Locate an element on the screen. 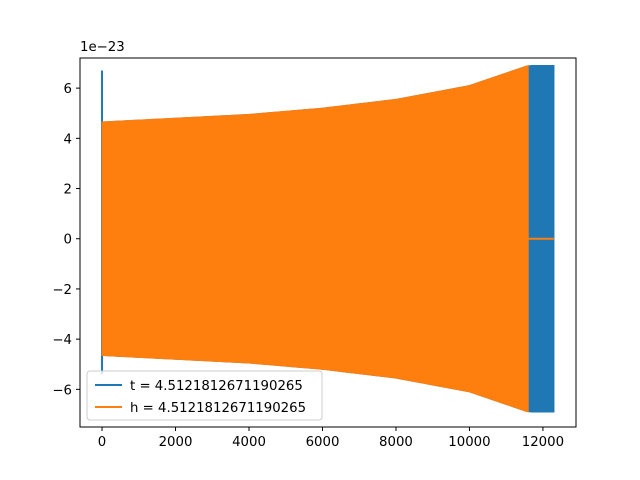 The width and height of the screenshot is (640, 480). x-tick-label: 10000 is located at coordinates (469, 442).